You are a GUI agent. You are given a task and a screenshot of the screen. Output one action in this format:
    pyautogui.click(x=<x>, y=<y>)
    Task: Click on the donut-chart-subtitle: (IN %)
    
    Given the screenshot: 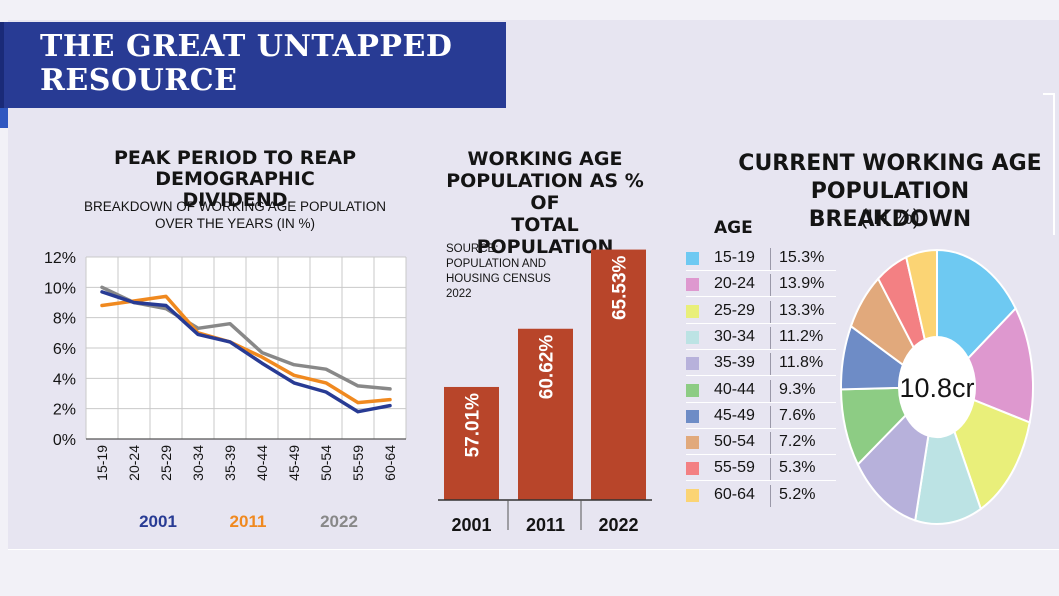 What is the action you would take?
    pyautogui.click(x=890, y=217)
    